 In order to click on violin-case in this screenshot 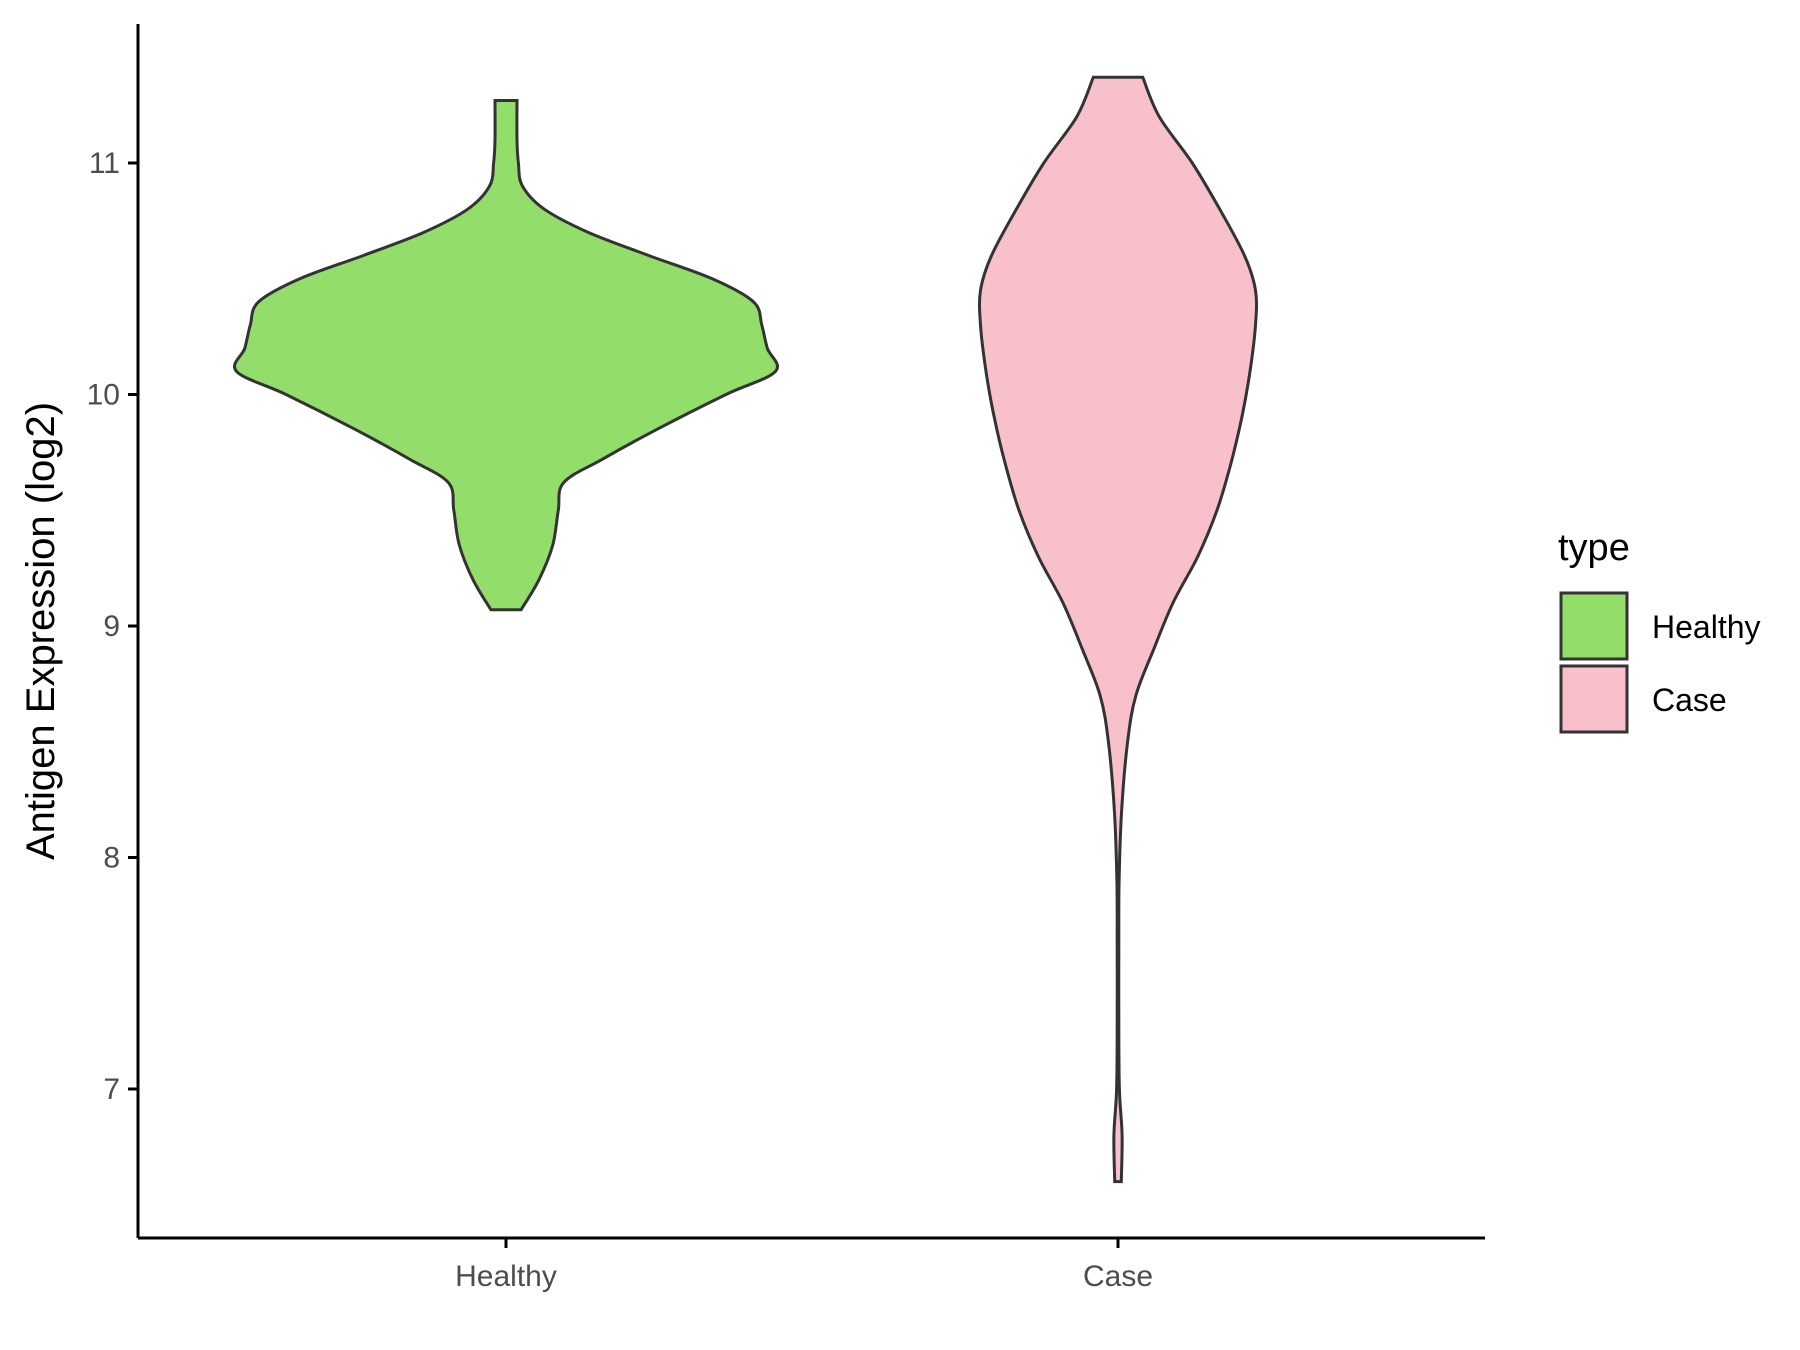, I will do `click(1118, 629)`.